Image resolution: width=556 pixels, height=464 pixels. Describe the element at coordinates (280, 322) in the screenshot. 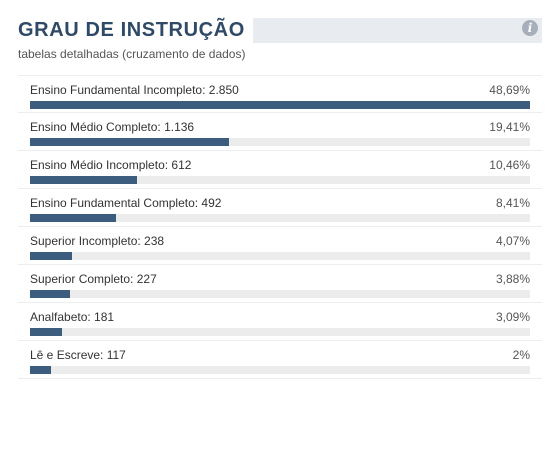

I see `bar-row: Analfabeto: 181 3,09%` at that location.